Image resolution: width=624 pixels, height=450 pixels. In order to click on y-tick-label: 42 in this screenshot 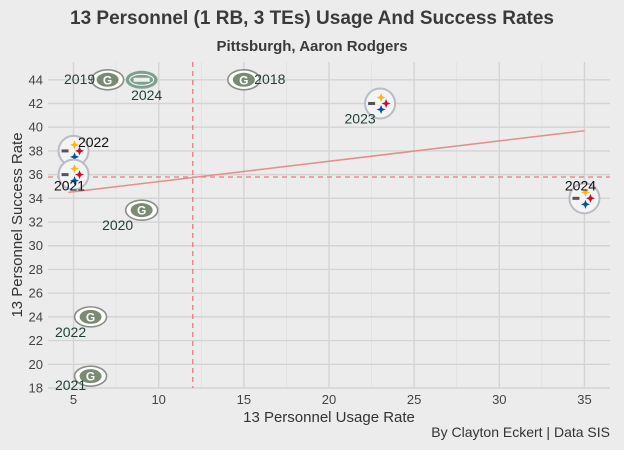, I will do `click(36, 103)`.